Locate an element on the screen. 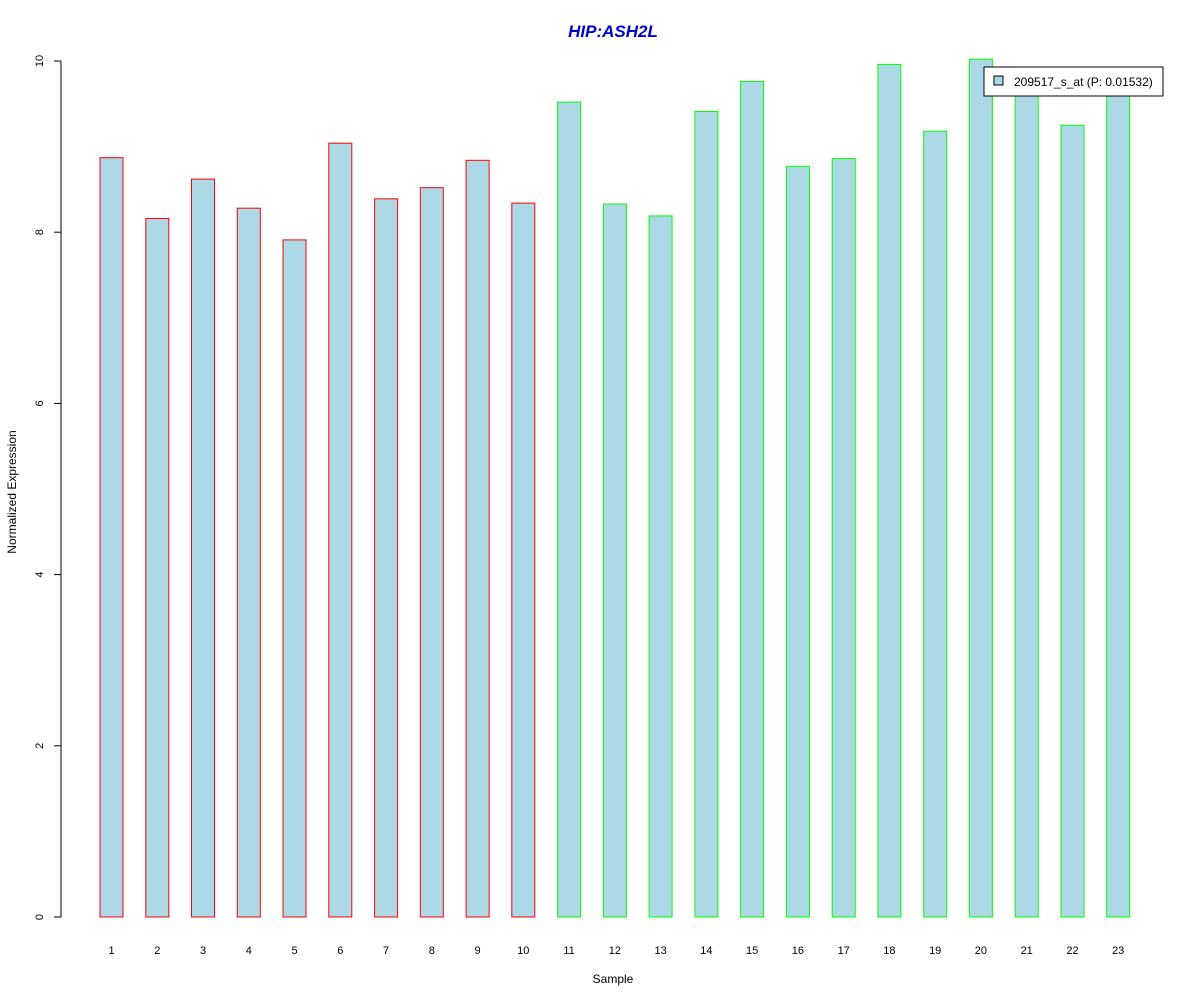 This screenshot has width=1200, height=1000. legend-entry: 209517_s_at (P: 0.01532) is located at coordinates (1083, 82).